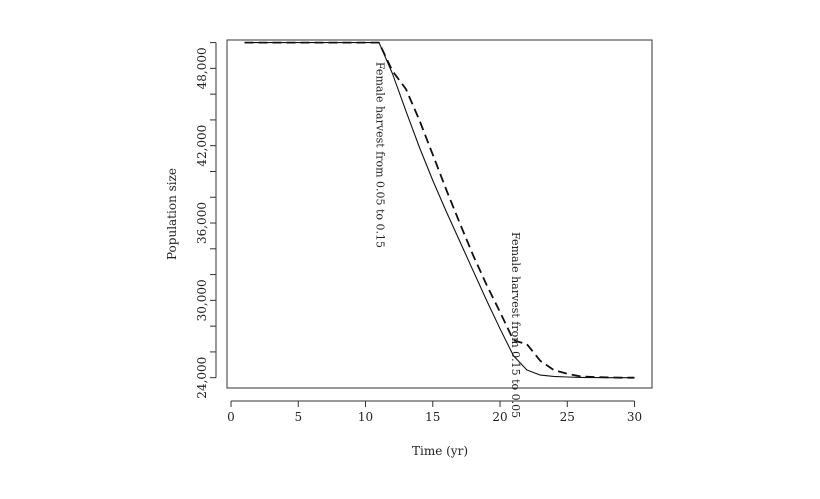 This screenshot has width=820, height=499. I want to click on x-tick-label: 15, so click(432, 417).